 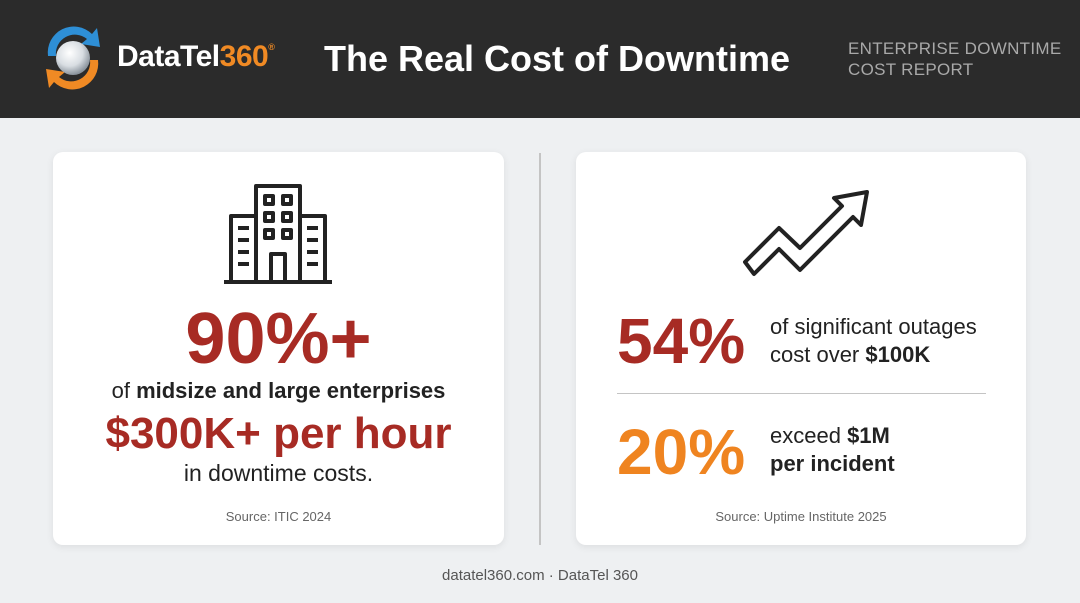 I want to click on page-title: The Real Cost of Downtime, so click(x=557, y=58).